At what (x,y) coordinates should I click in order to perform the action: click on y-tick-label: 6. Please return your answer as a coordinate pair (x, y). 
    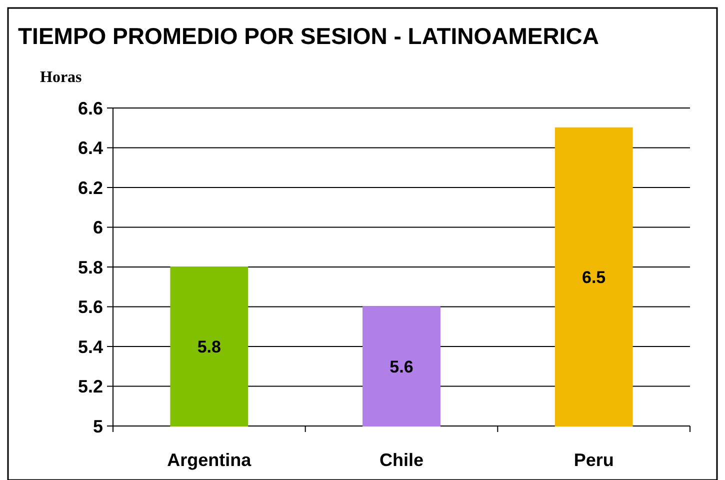
    Looking at the image, I should click on (97, 228).